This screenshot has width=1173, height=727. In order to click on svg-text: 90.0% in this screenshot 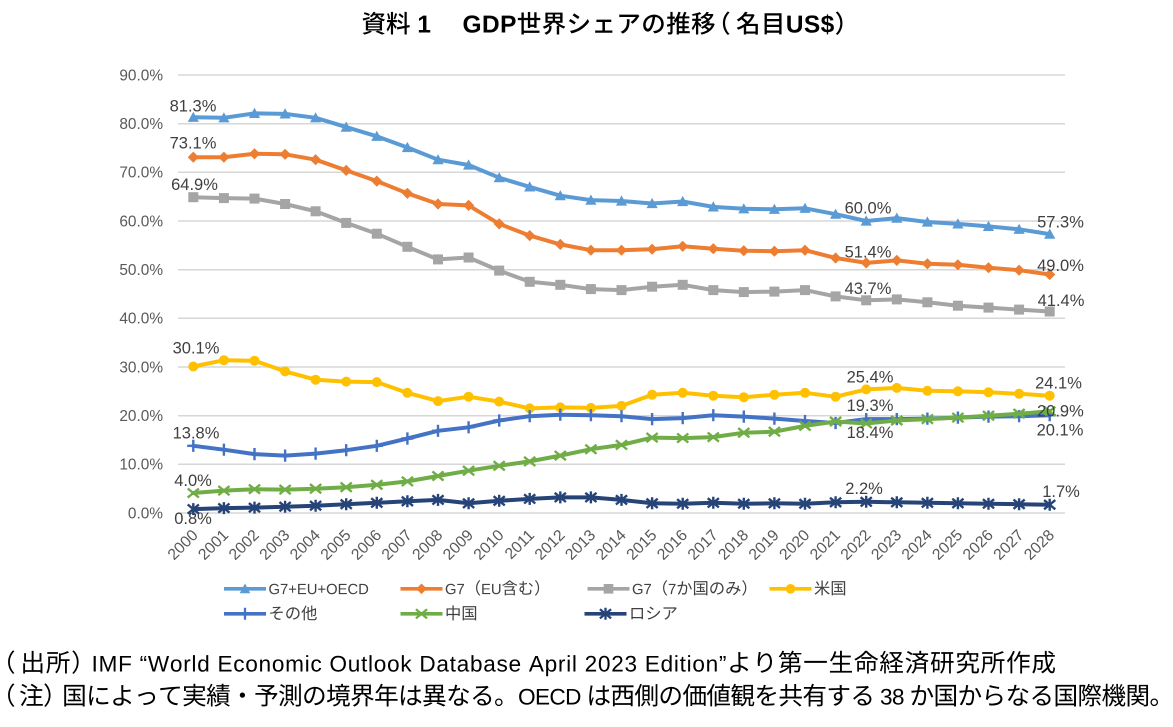, I will do `click(141, 75)`.